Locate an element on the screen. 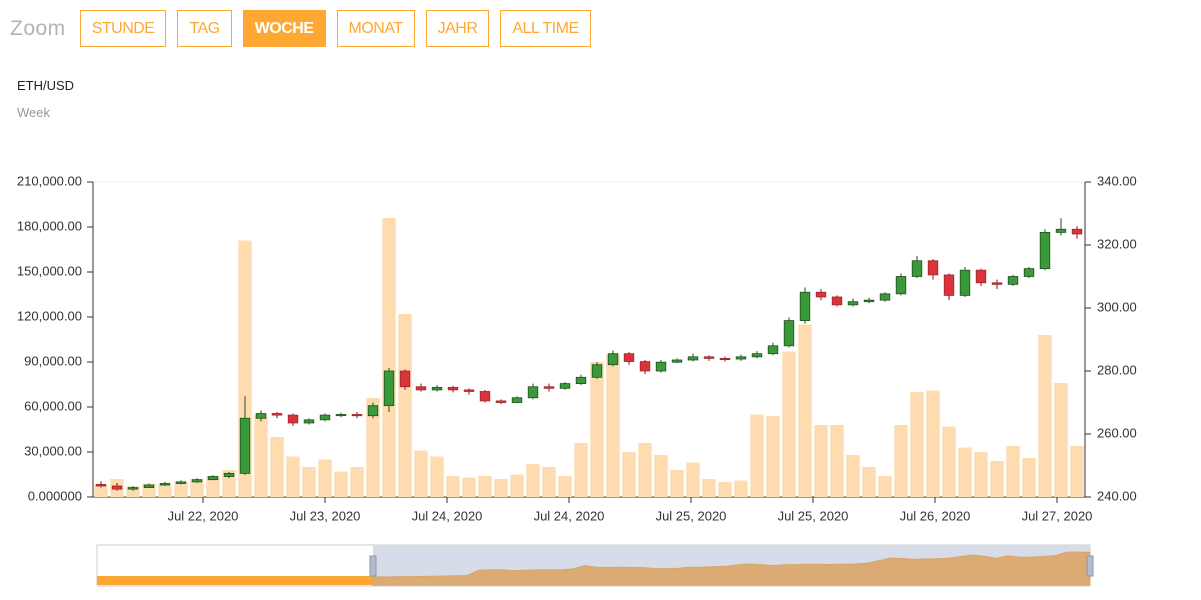  x-tick-label: Jul 22, 2020 is located at coordinates (203, 515).